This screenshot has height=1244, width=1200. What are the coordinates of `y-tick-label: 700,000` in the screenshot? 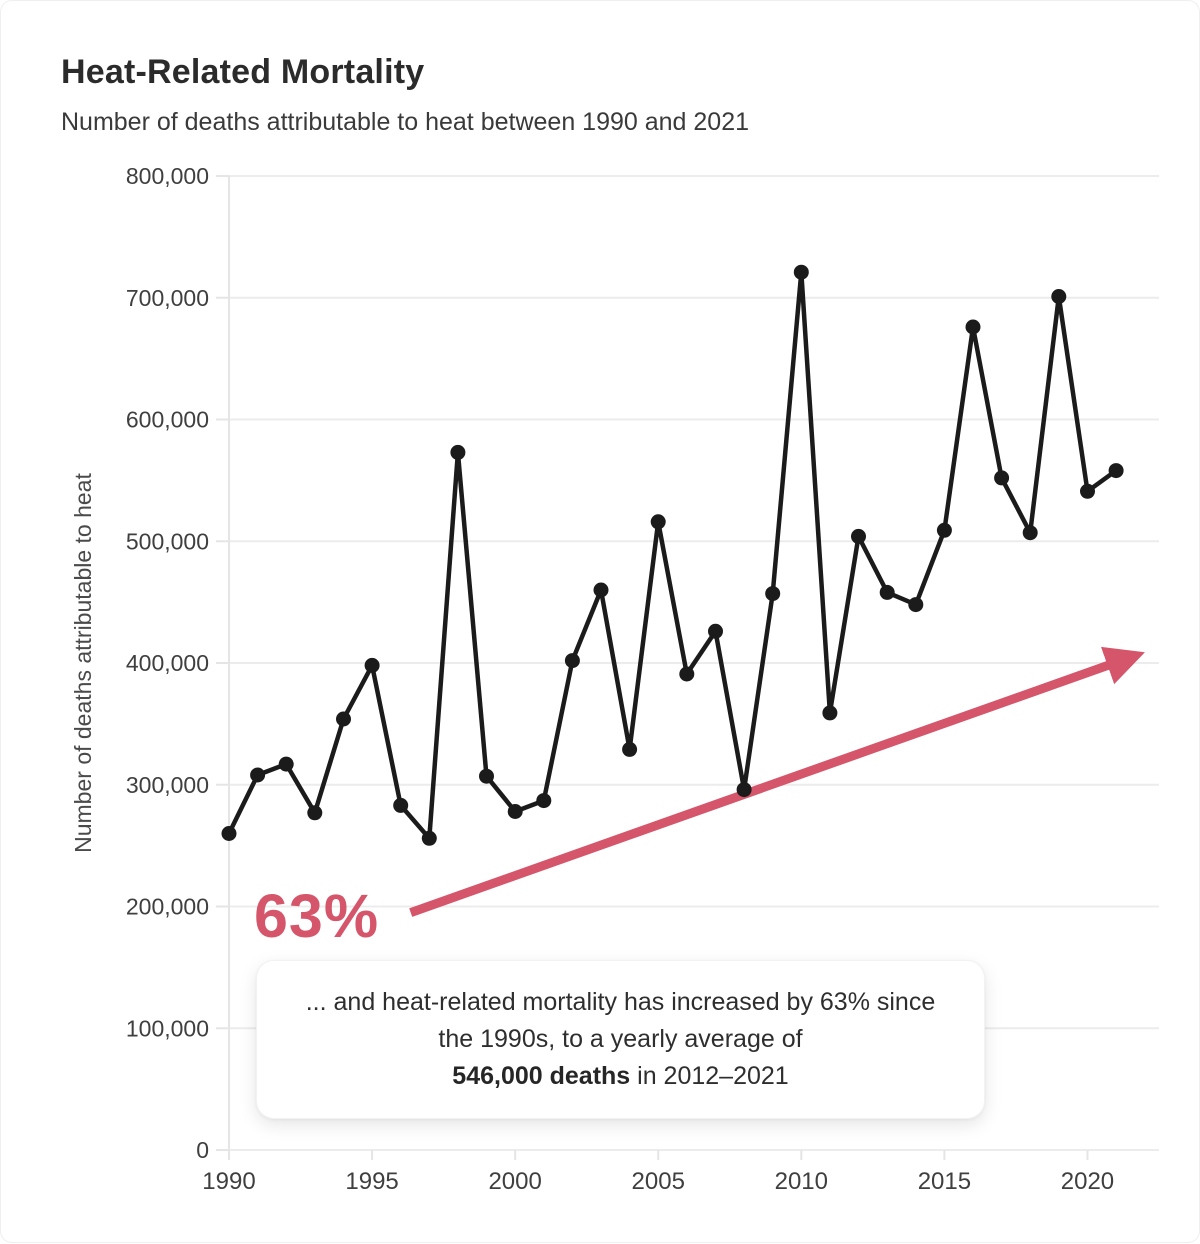 It's located at (167, 298).